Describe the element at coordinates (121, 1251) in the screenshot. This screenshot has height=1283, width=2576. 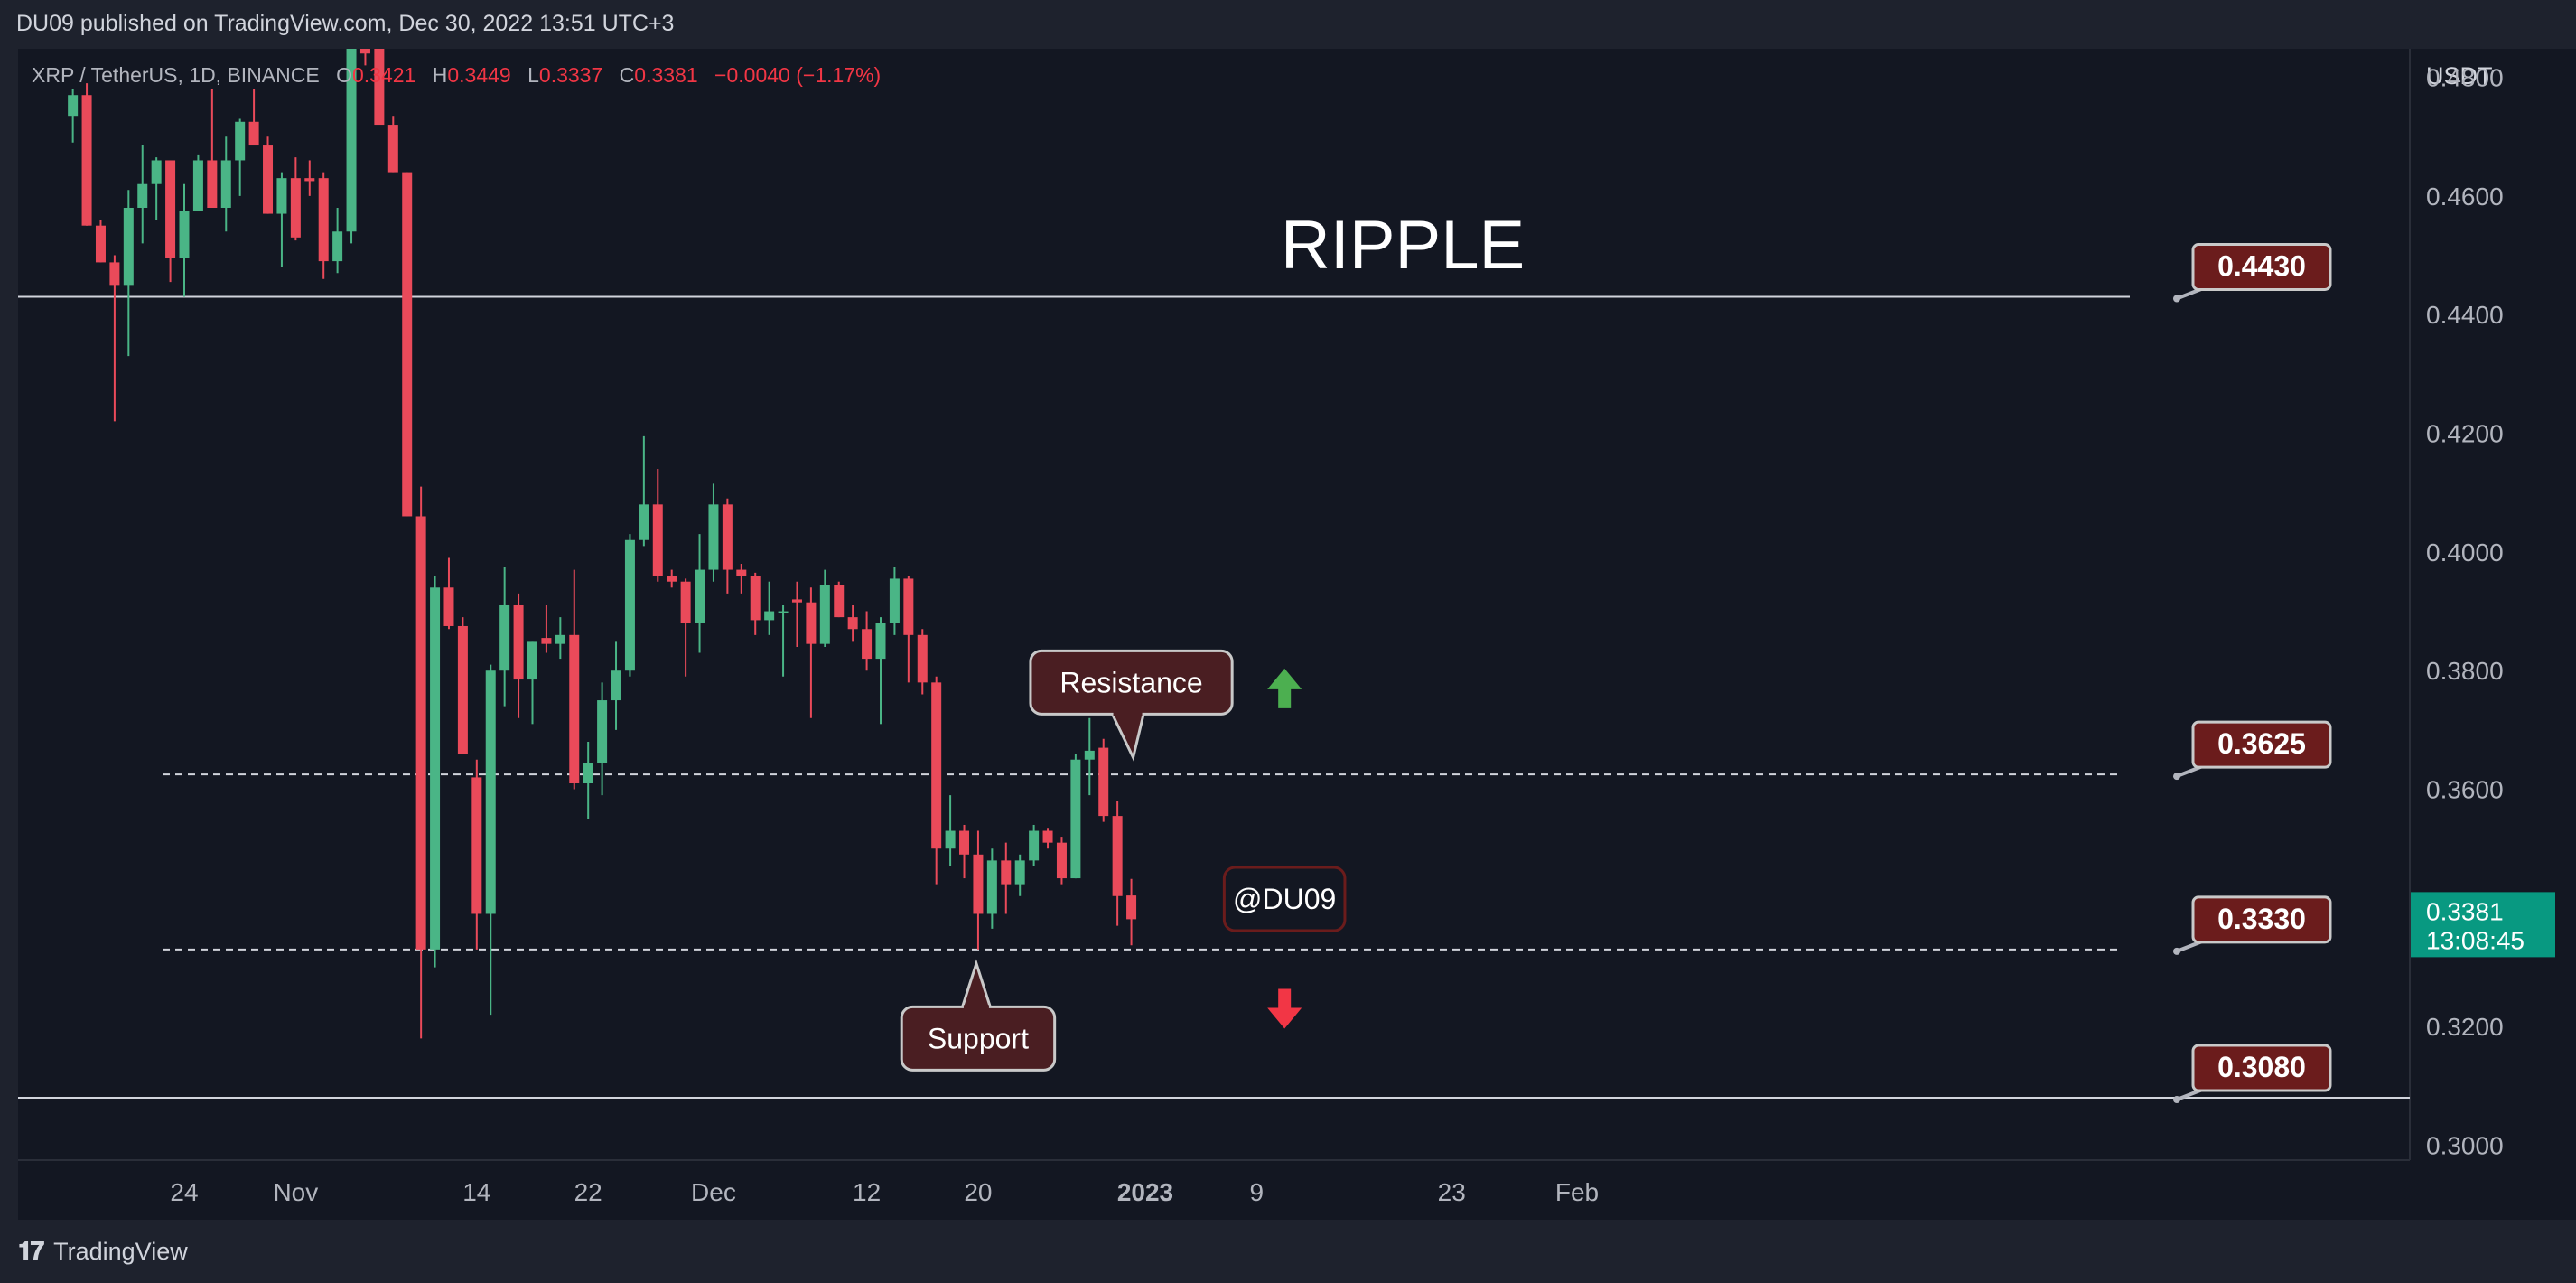
I see `footer-brand: TradingView` at that location.